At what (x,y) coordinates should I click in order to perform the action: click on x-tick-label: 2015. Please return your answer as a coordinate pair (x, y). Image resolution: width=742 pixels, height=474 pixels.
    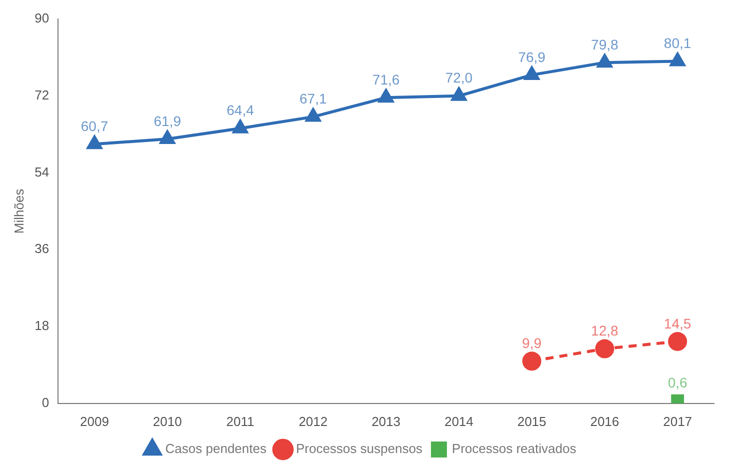
    Looking at the image, I should click on (531, 421).